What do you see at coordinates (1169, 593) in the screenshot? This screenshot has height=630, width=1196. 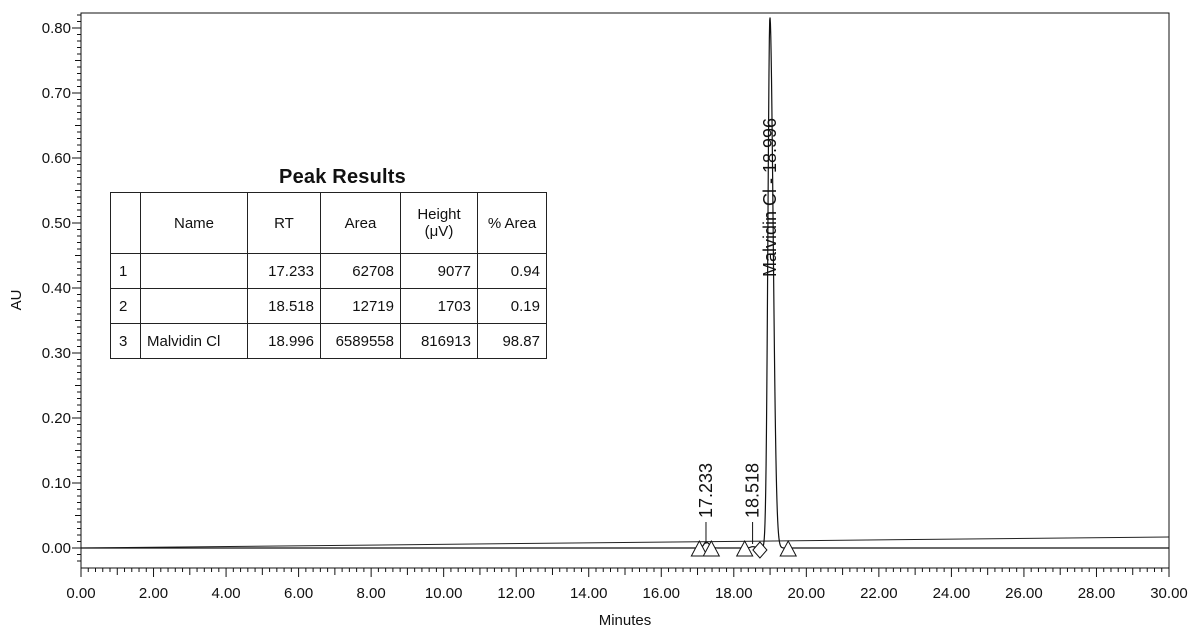 I see `x-tick-label: 30.00` at bounding box center [1169, 593].